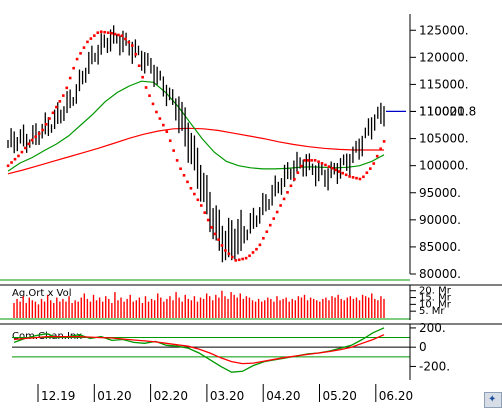 This screenshot has height=408, width=502. Describe the element at coordinates (42, 293) in the screenshot. I see `volume-panel-title: Ag.Ort x Vol` at that location.